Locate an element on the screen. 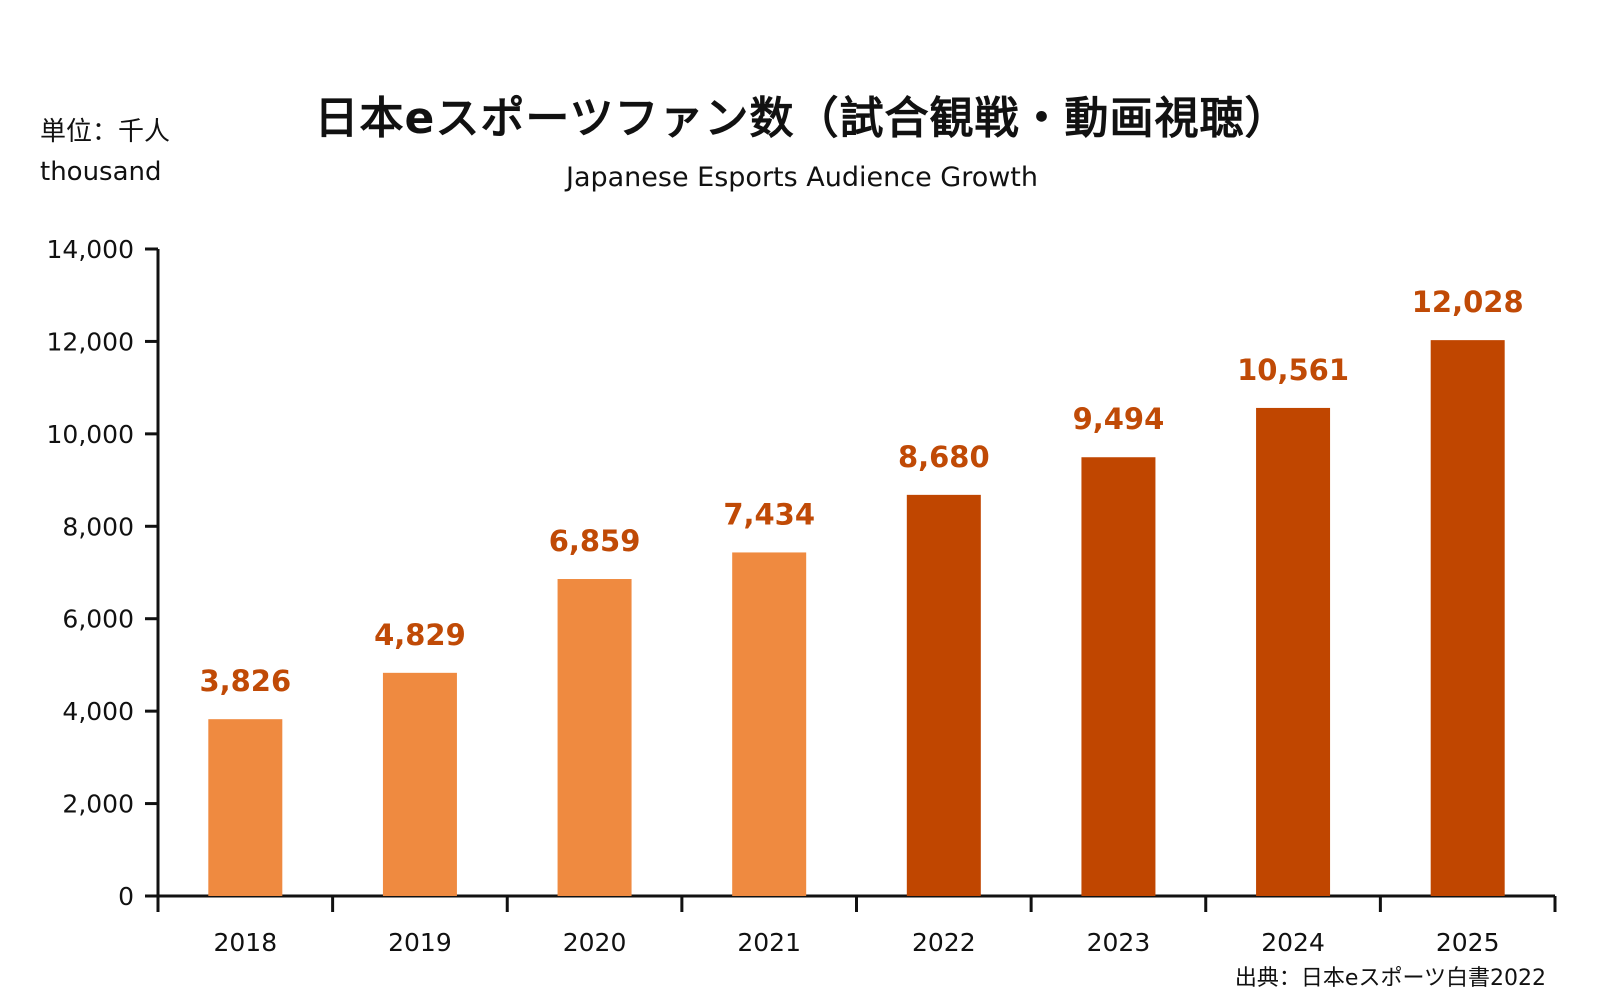 Image resolution: width=1604 pixels, height=996 pixels. y-tick-label: 2,000 is located at coordinates (98, 804).